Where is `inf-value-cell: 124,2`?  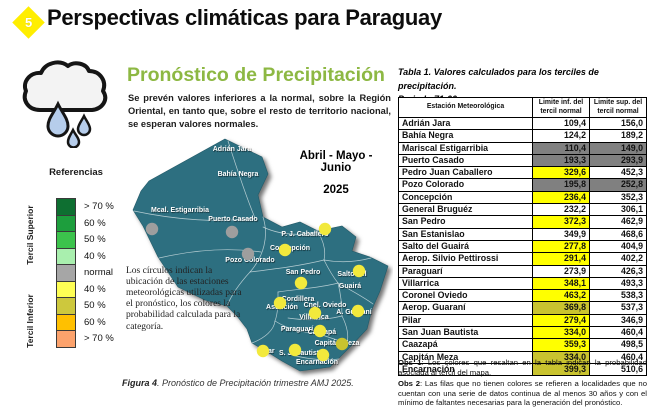 inf-value-cell: 124,2 is located at coordinates (561, 136).